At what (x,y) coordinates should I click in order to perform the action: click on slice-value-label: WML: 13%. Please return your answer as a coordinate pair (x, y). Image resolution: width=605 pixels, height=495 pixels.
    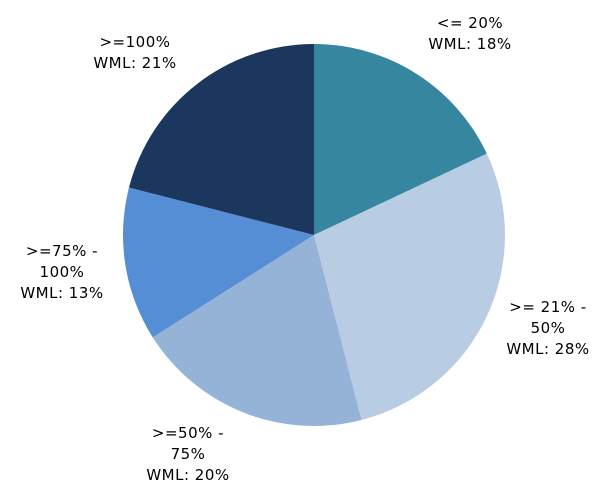
    Looking at the image, I should click on (61, 293).